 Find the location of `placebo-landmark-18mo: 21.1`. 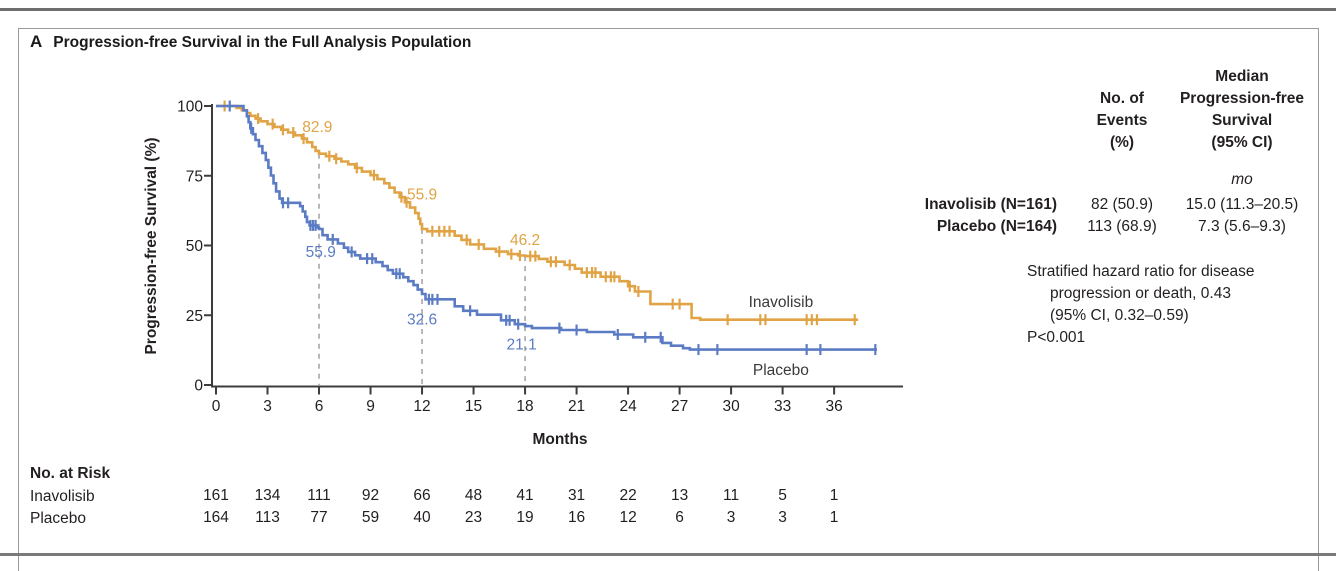

placebo-landmark-18mo: 21.1 is located at coordinates (522, 345).